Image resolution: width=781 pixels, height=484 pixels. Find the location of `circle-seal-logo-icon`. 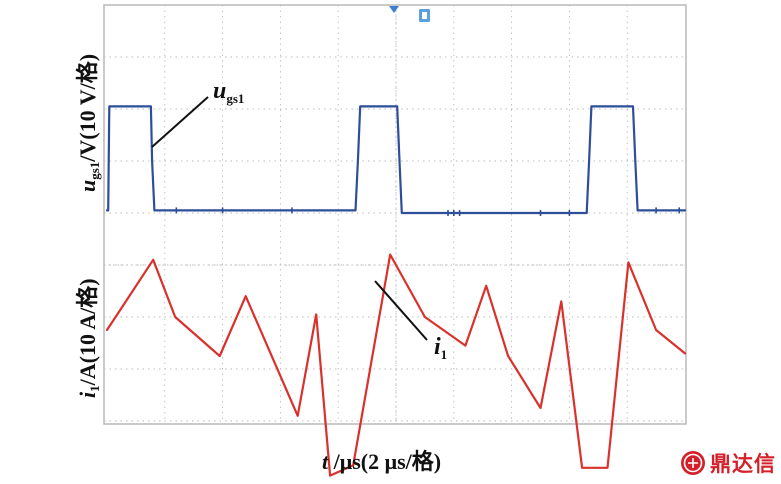

circle-seal-logo-icon is located at coordinates (693, 463).